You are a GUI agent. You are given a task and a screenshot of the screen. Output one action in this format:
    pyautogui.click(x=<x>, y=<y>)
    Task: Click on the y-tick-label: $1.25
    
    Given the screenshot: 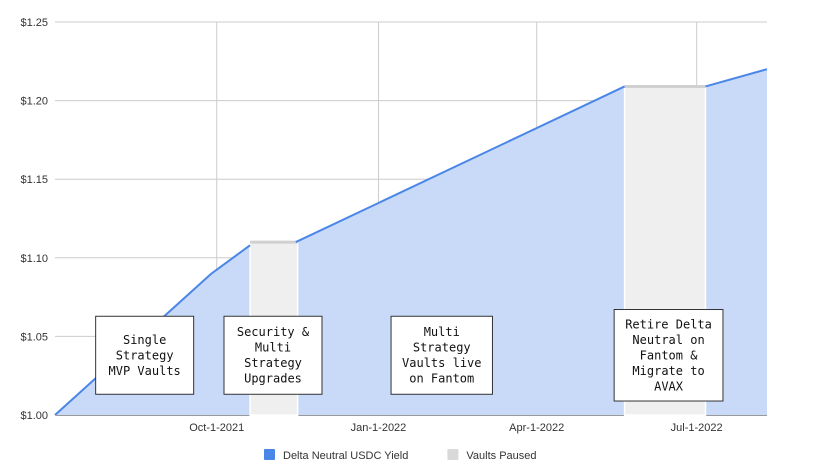 What is the action you would take?
    pyautogui.click(x=34, y=23)
    